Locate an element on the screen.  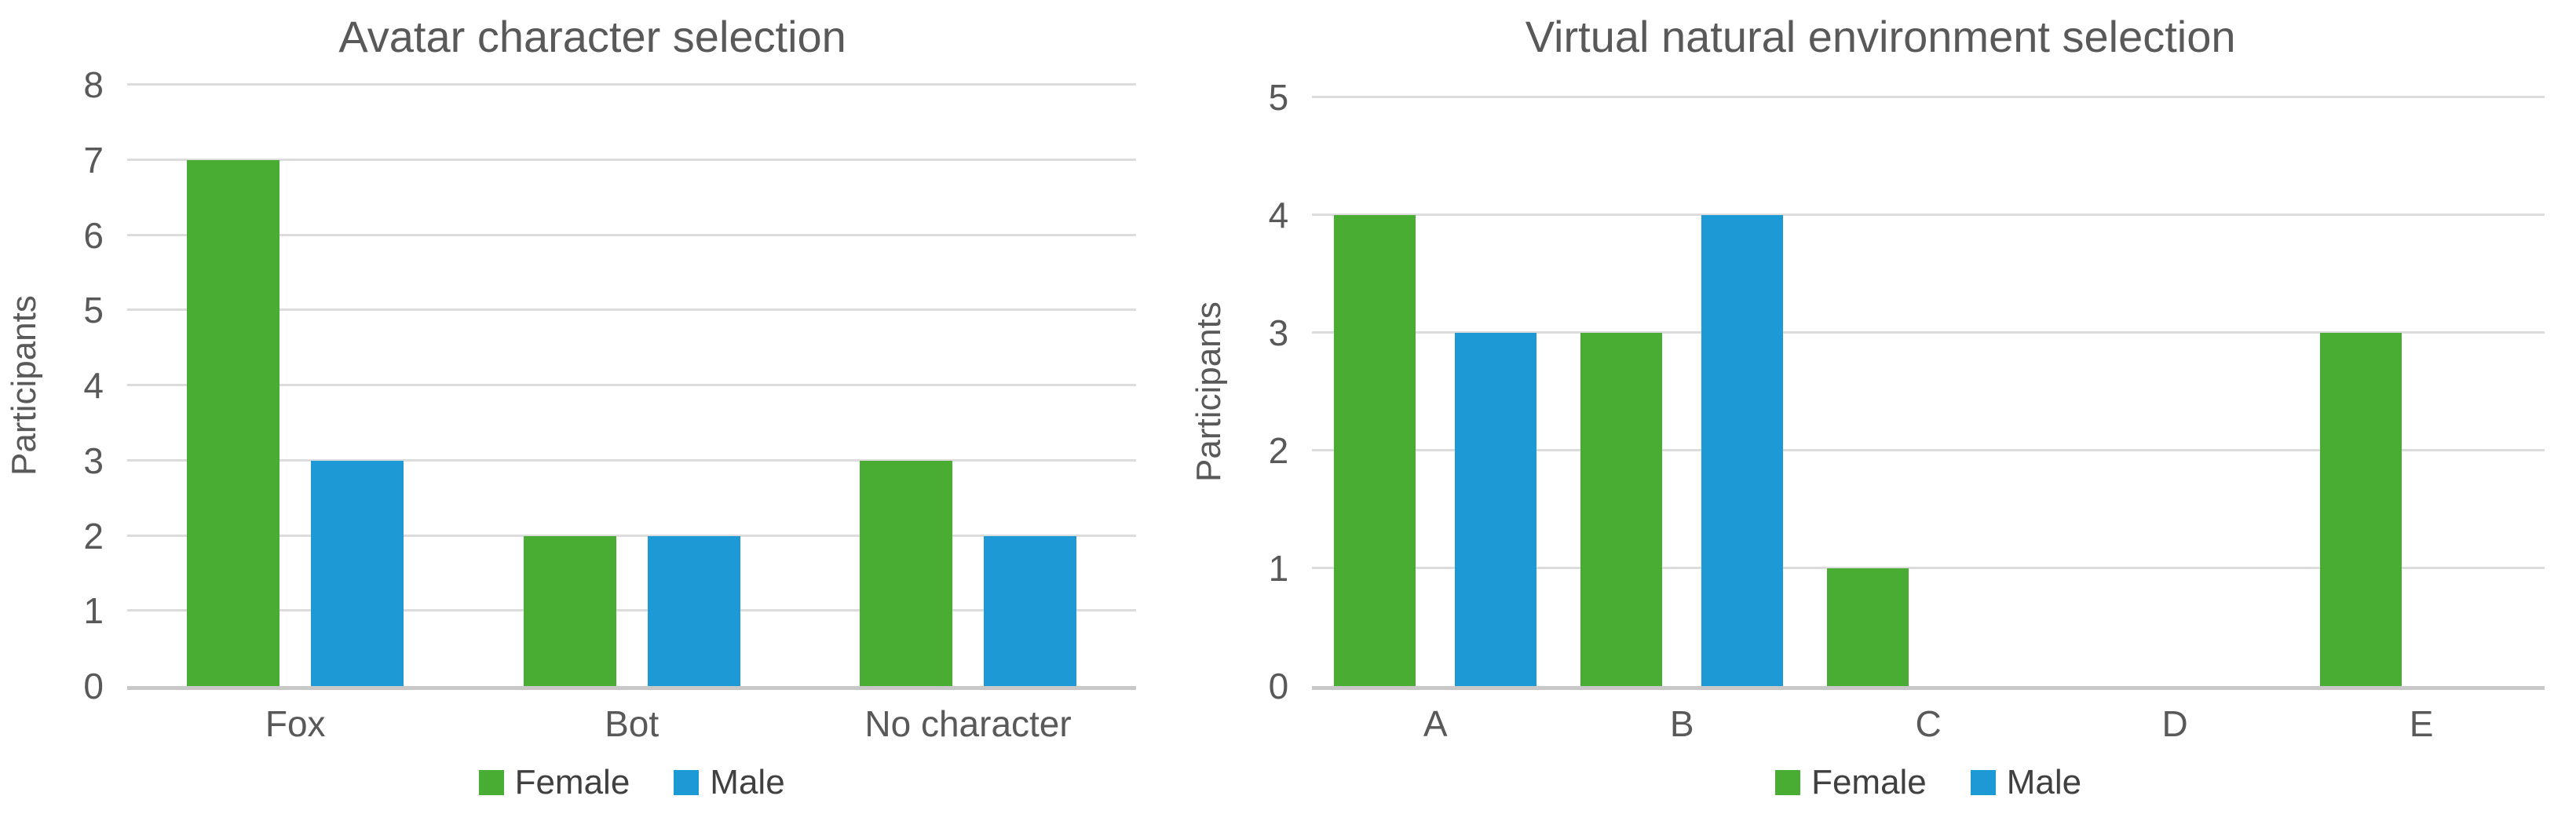
x-axis-category-label: Bot is located at coordinates (632, 723).